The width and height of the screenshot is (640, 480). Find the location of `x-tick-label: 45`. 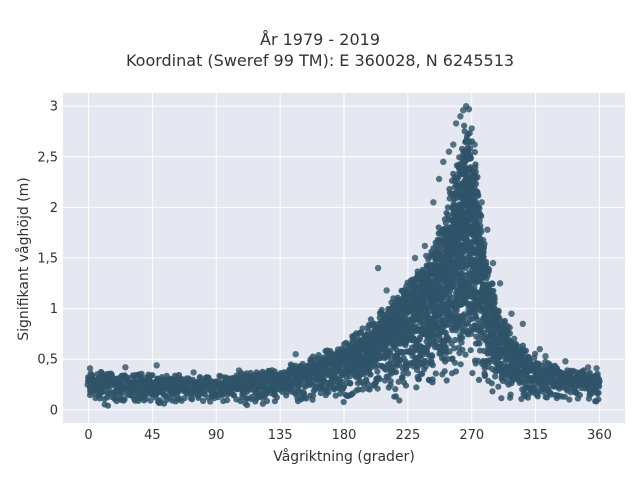

x-tick-label: 45 is located at coordinates (152, 435).